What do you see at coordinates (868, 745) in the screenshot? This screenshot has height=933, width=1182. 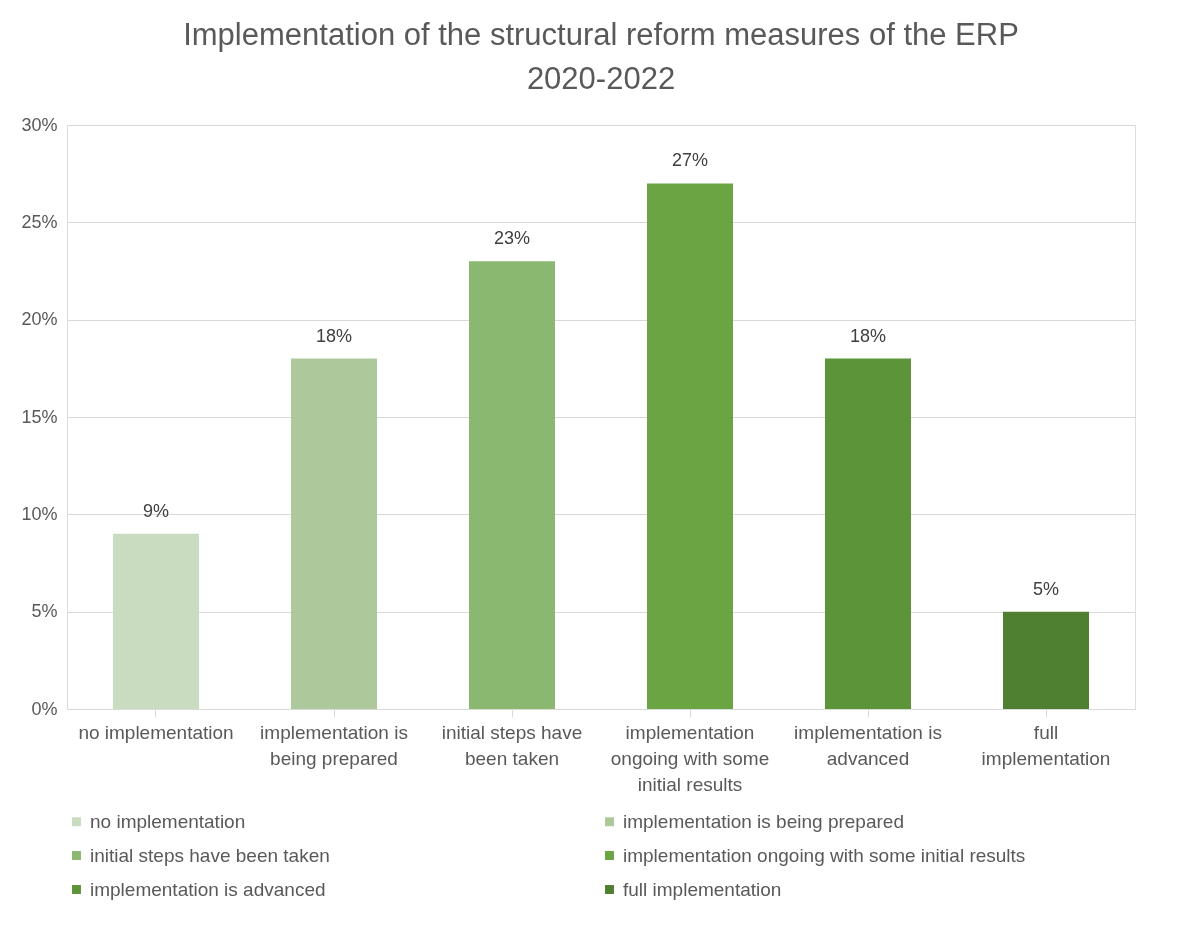 I see `x-tick-label: implementation is advanced` at bounding box center [868, 745].